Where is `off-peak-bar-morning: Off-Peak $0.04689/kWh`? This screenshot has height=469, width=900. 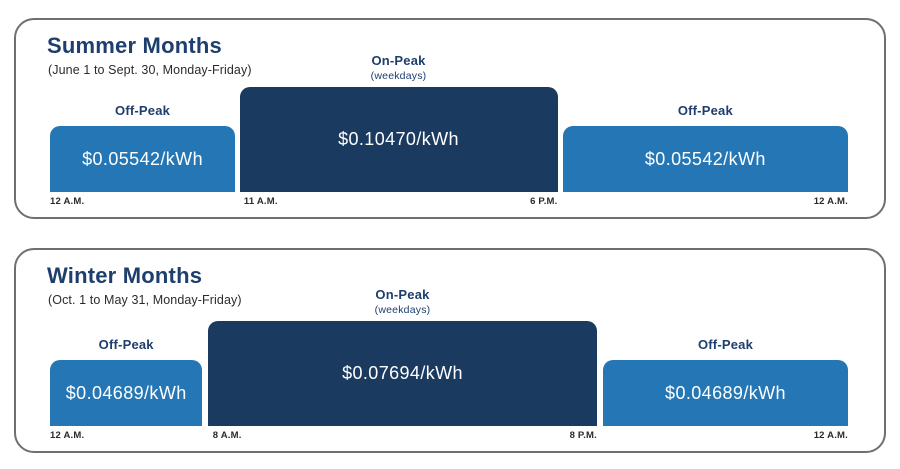 off-peak-bar-morning: Off-Peak $0.04689/kWh is located at coordinates (126, 381).